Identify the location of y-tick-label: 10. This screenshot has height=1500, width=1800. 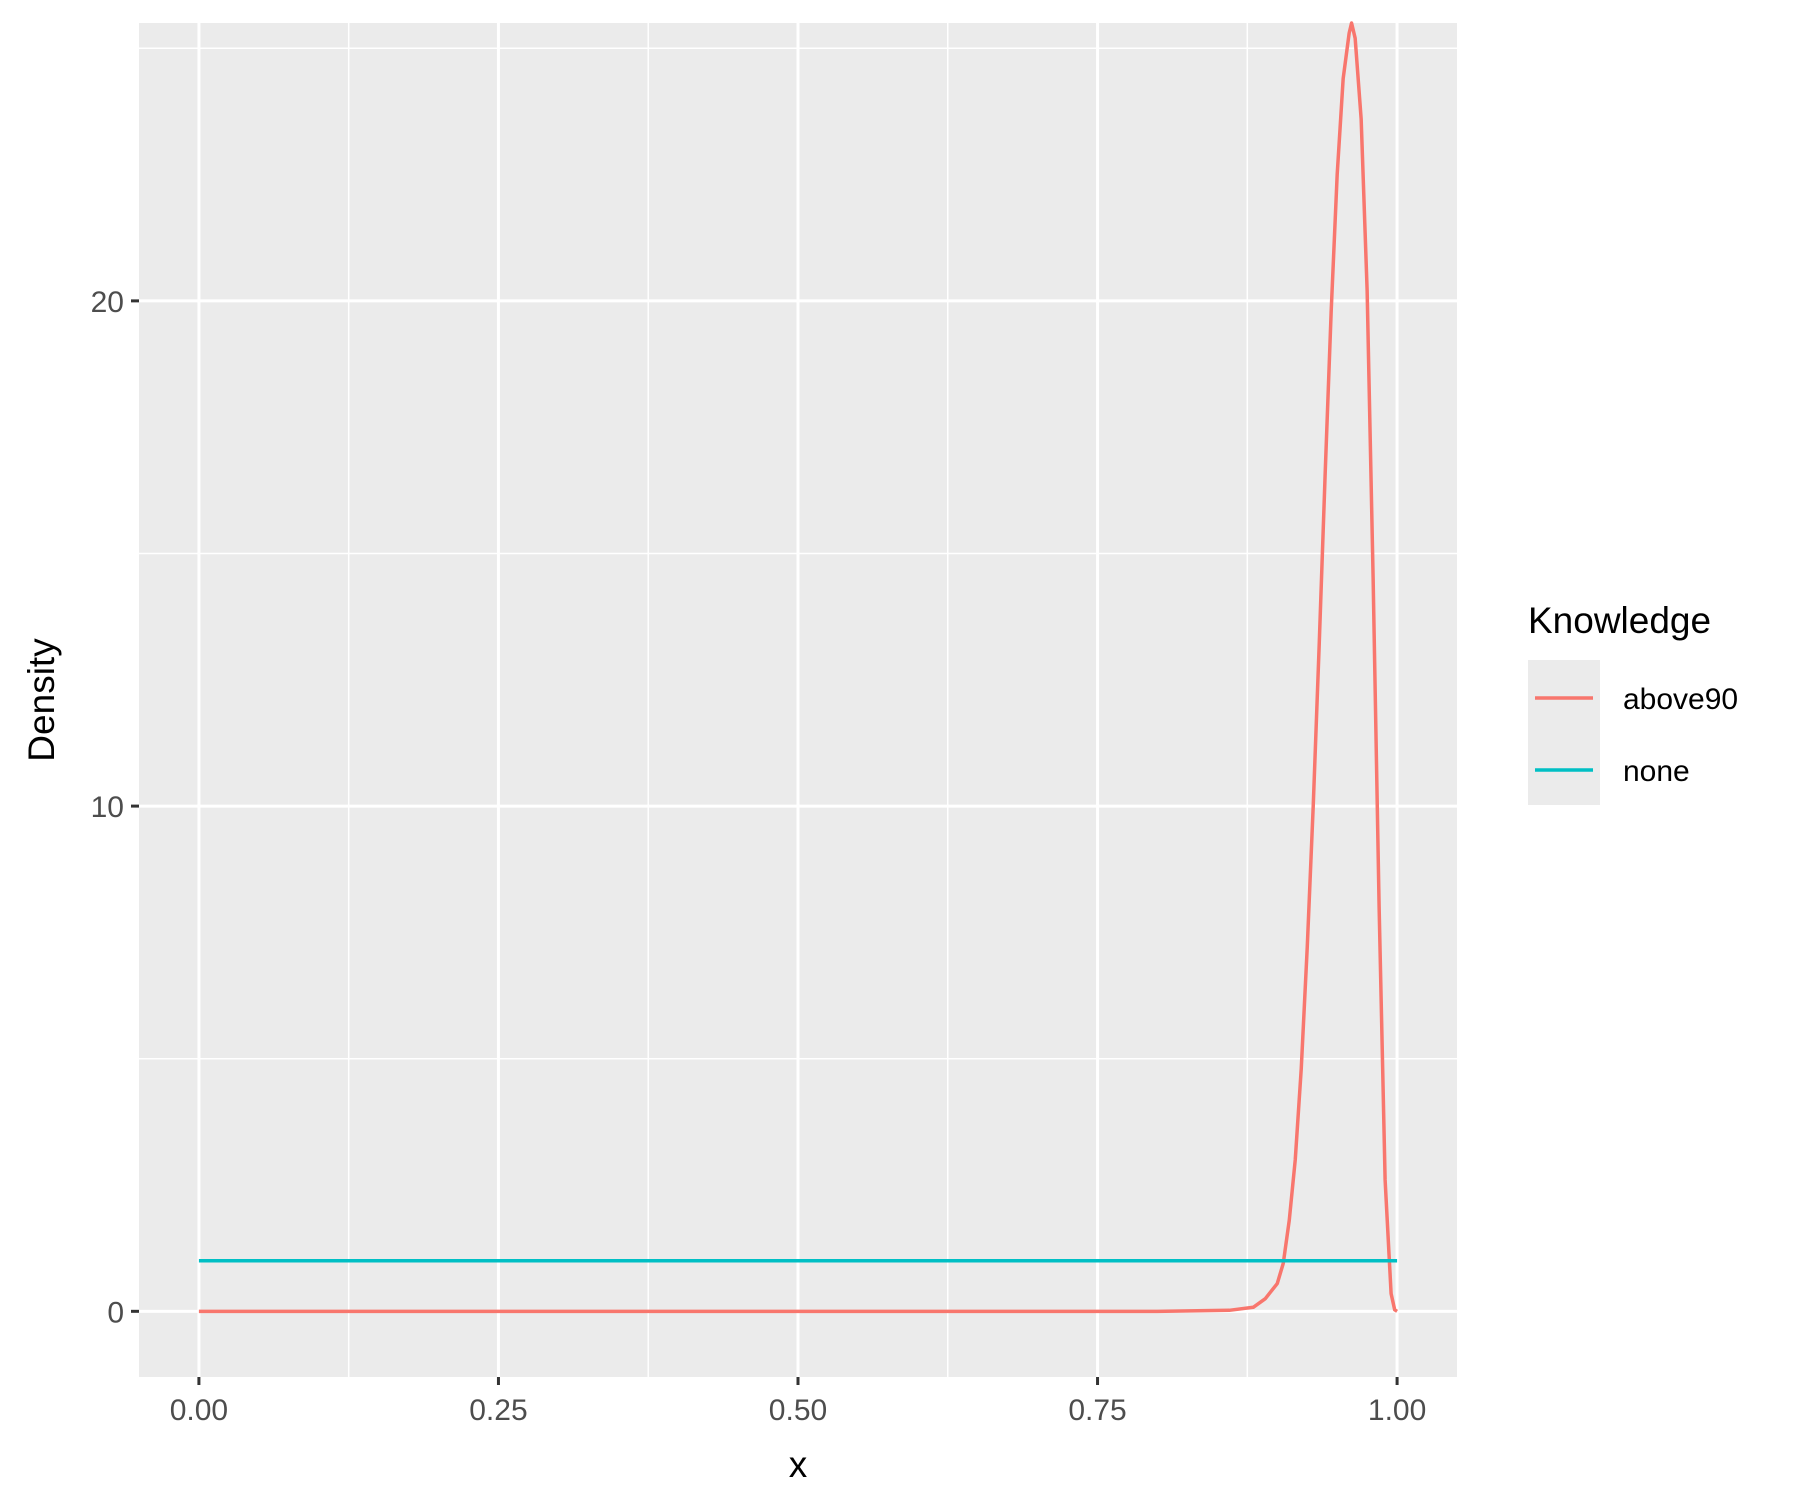
(107, 807).